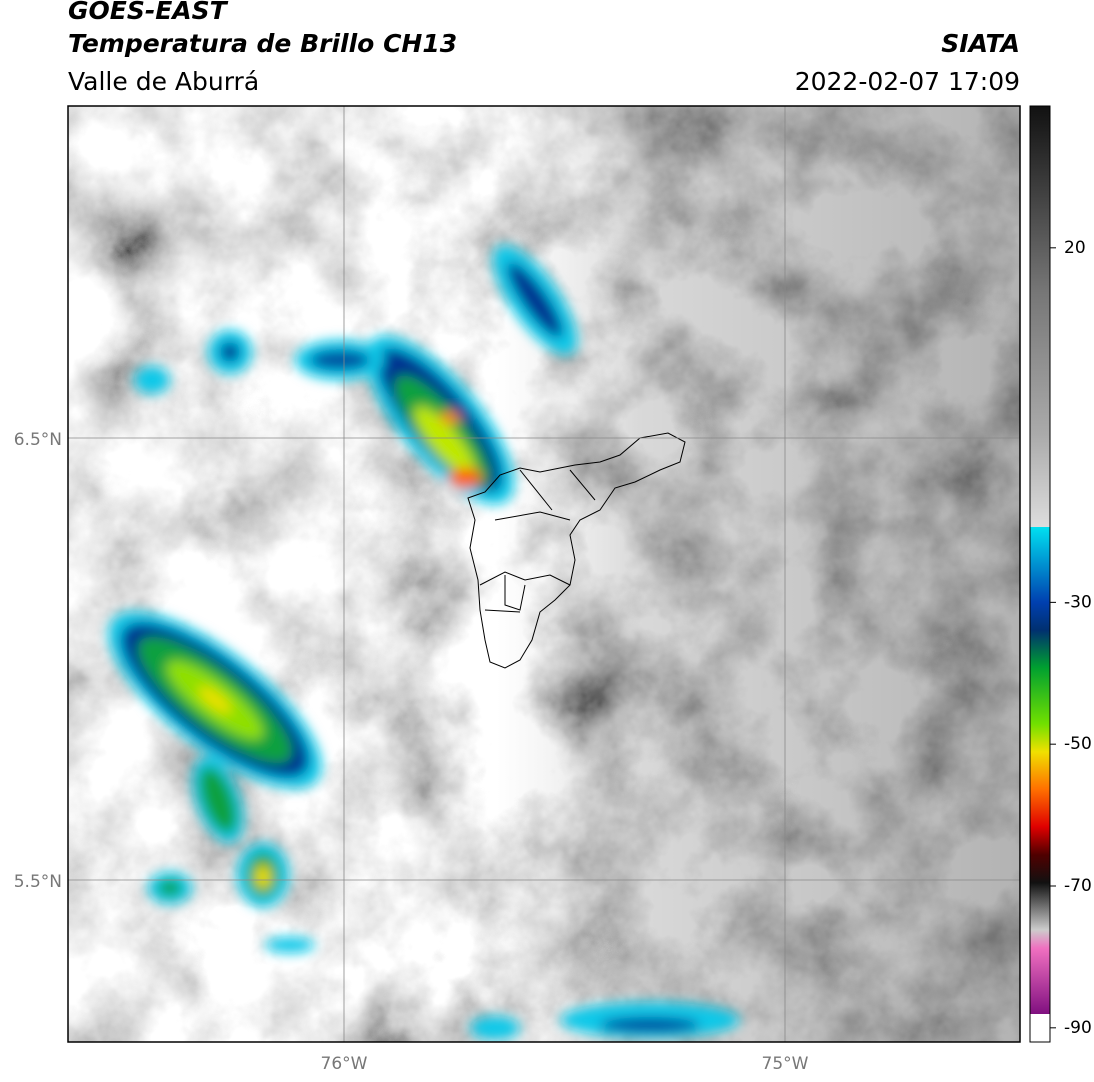  Describe the element at coordinates (38, 882) in the screenshot. I see `lat-label: 5.5°N` at that location.